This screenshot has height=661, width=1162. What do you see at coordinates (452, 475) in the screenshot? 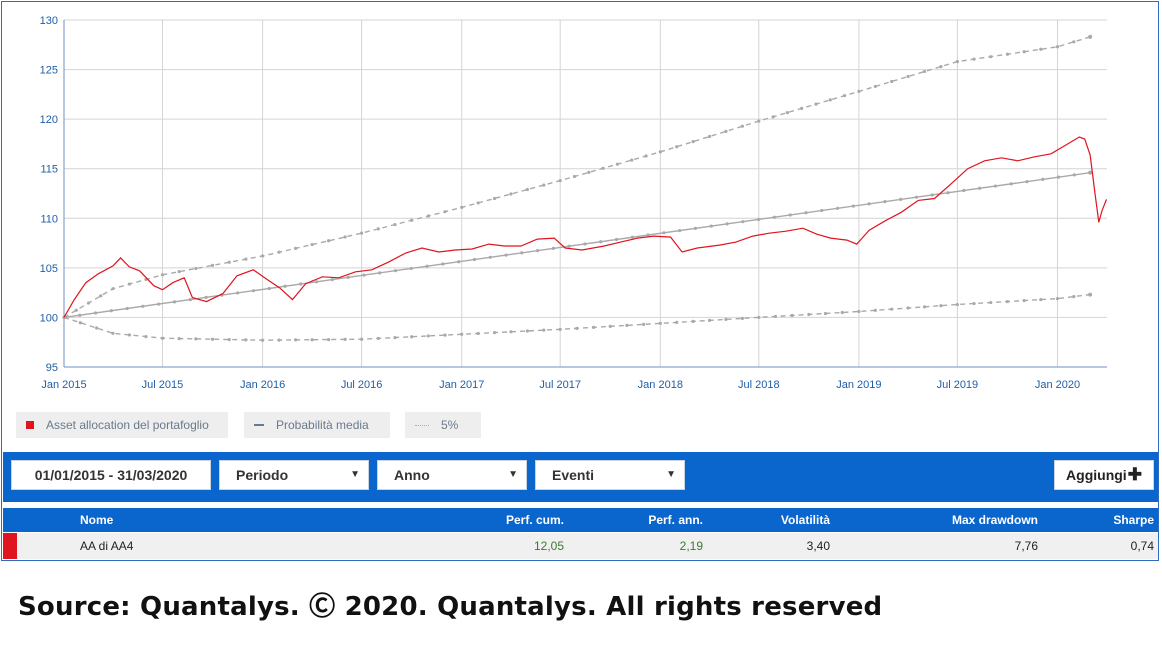
I see `anno-select: Anno ▼` at bounding box center [452, 475].